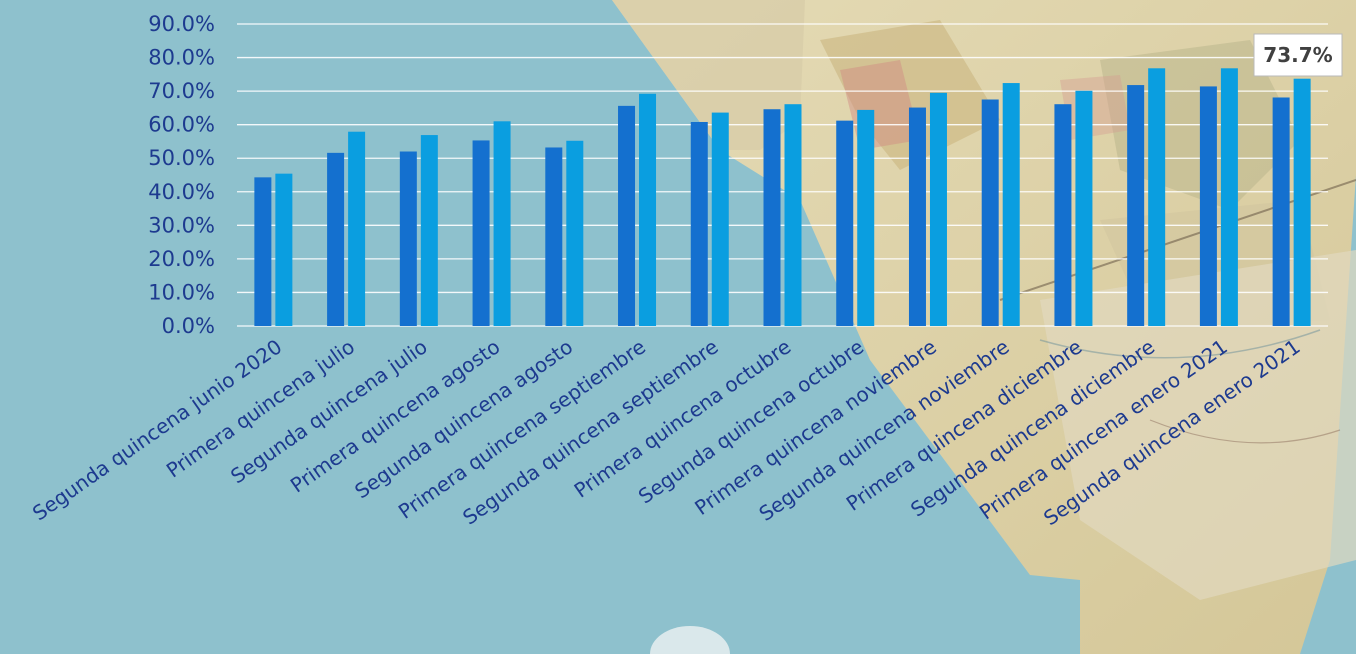  What do you see at coordinates (181, 259) in the screenshot?
I see `y-tick-label: 20.0%` at bounding box center [181, 259].